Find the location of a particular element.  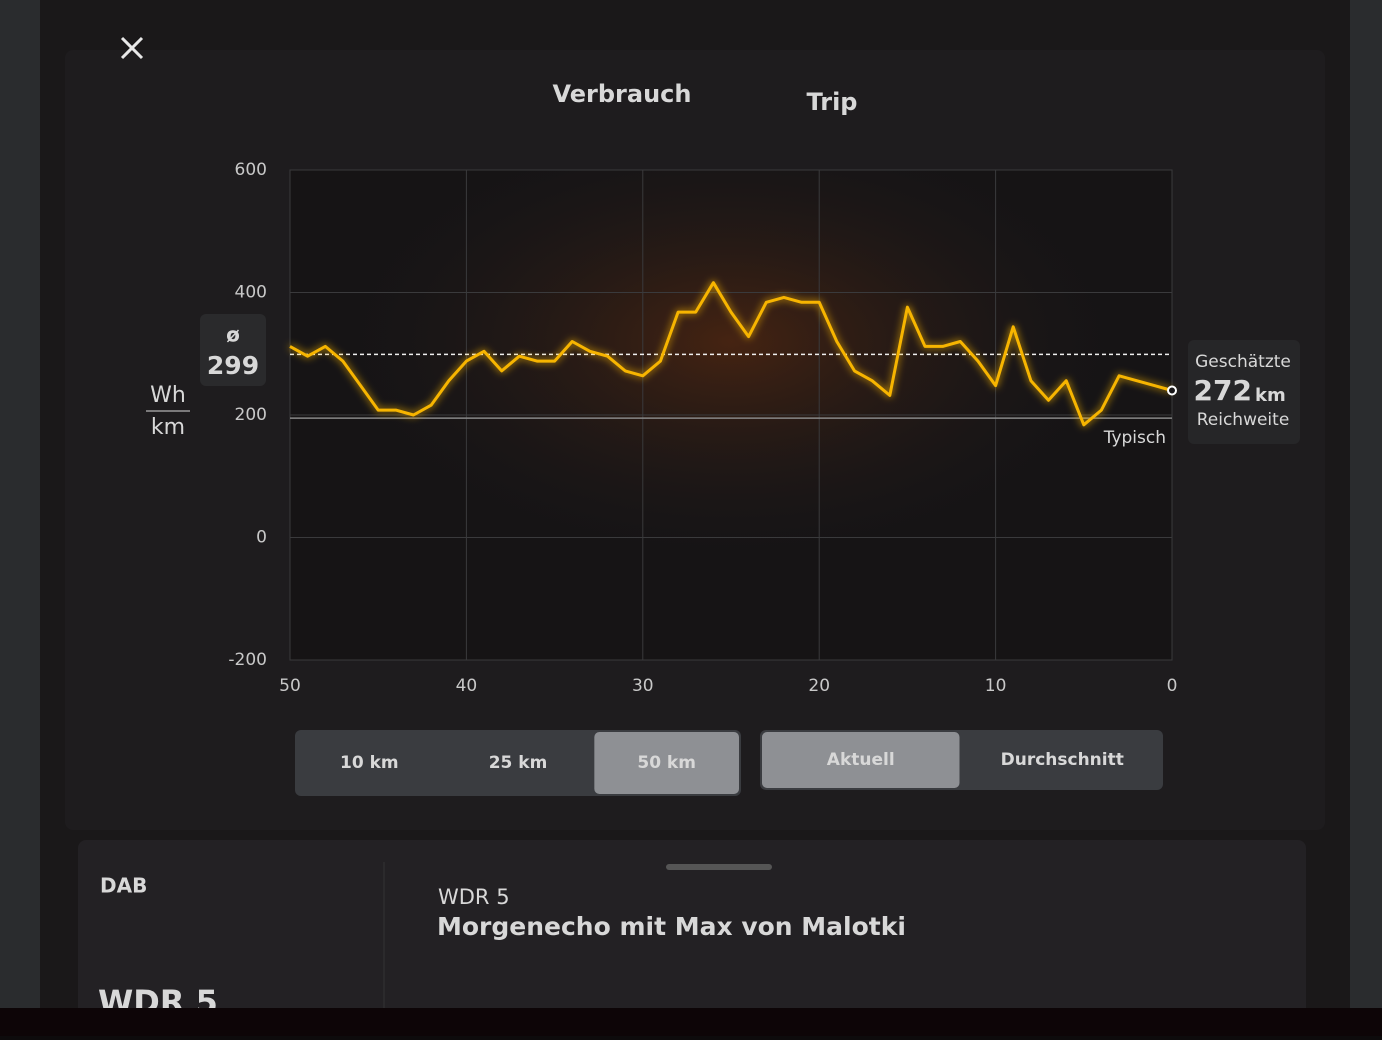

button-label: Durchschnitt is located at coordinates (1062, 760).